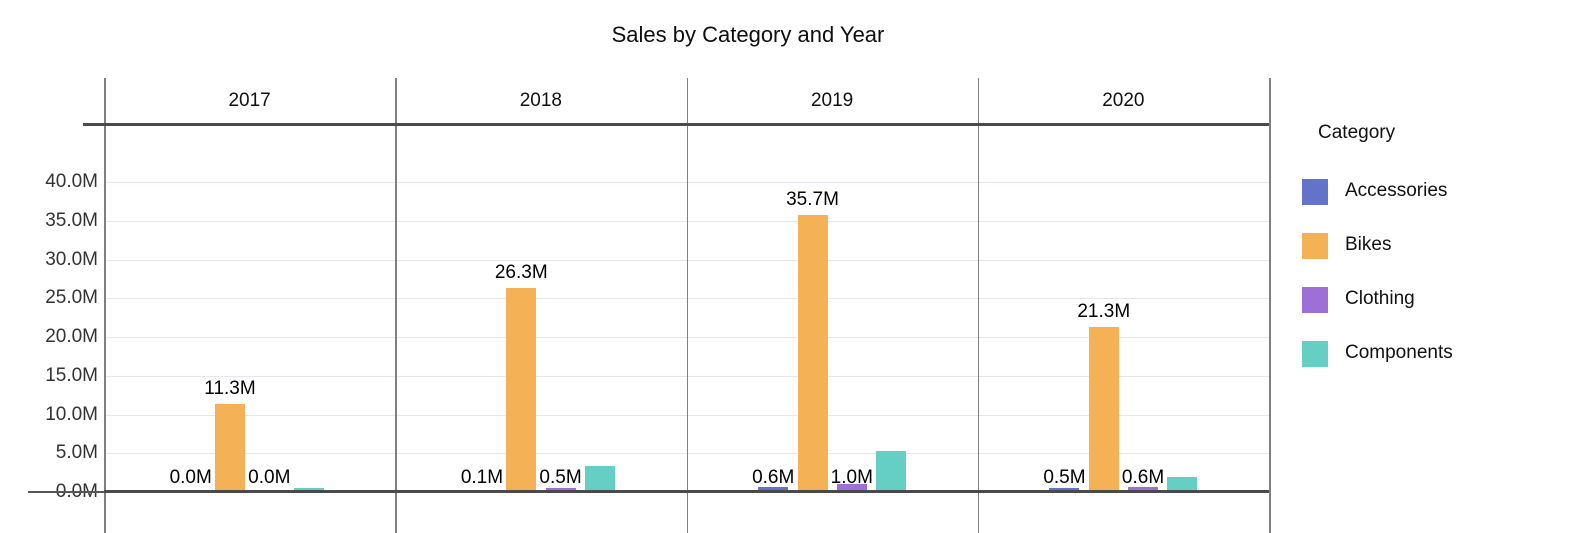  What do you see at coordinates (851, 488) in the screenshot?
I see `bar-2019-clothing` at bounding box center [851, 488].